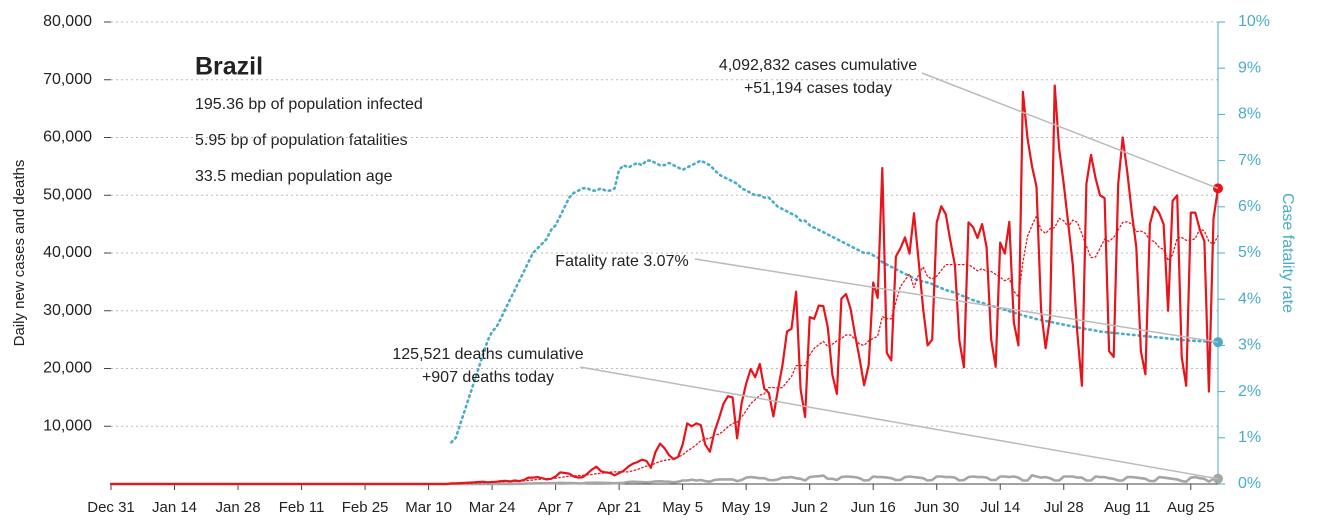 Image resolution: width=1317 pixels, height=523 pixels. I want to click on x-tick-label: Jun 30, so click(936, 507).